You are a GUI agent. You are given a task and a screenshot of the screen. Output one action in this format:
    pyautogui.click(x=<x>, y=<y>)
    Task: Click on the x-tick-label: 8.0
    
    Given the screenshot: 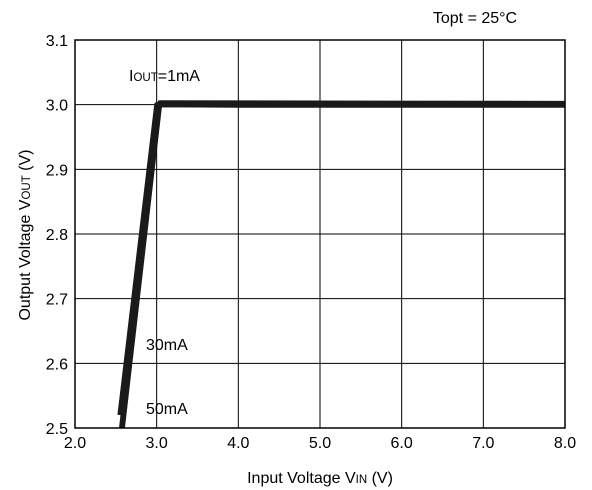 What is the action you would take?
    pyautogui.click(x=565, y=443)
    